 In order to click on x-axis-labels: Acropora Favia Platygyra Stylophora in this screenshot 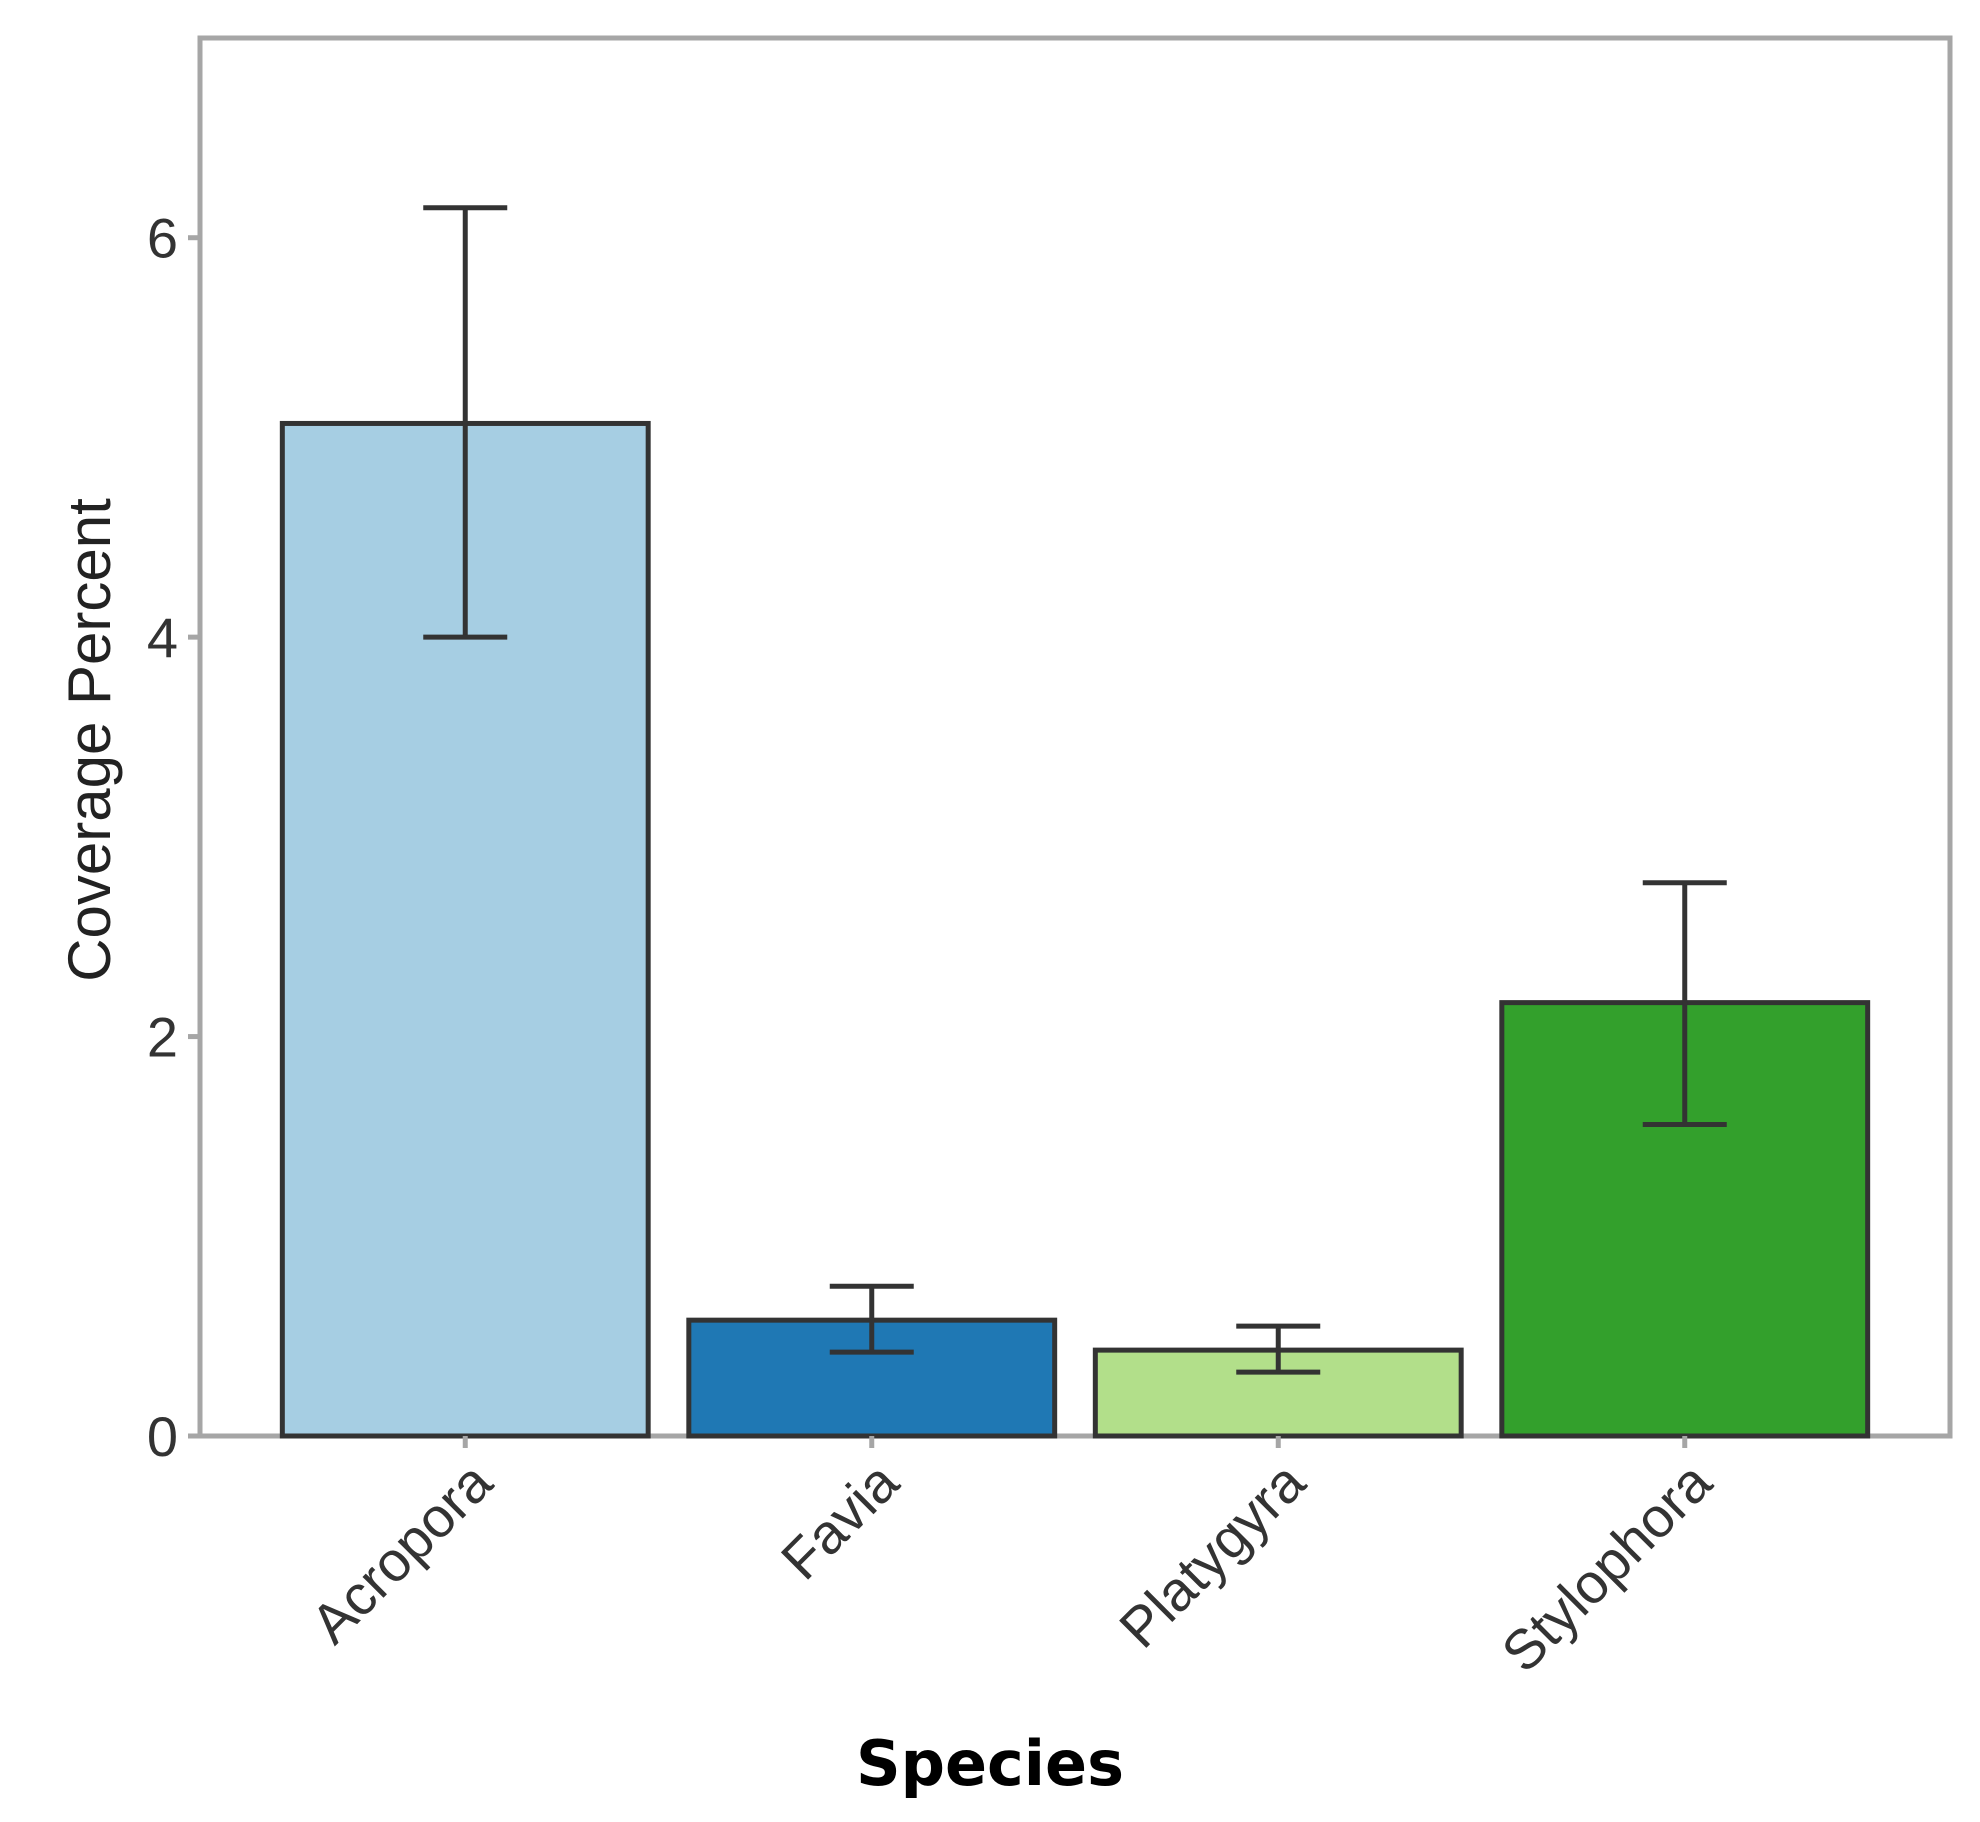, I will do `click(1011, 1560)`.